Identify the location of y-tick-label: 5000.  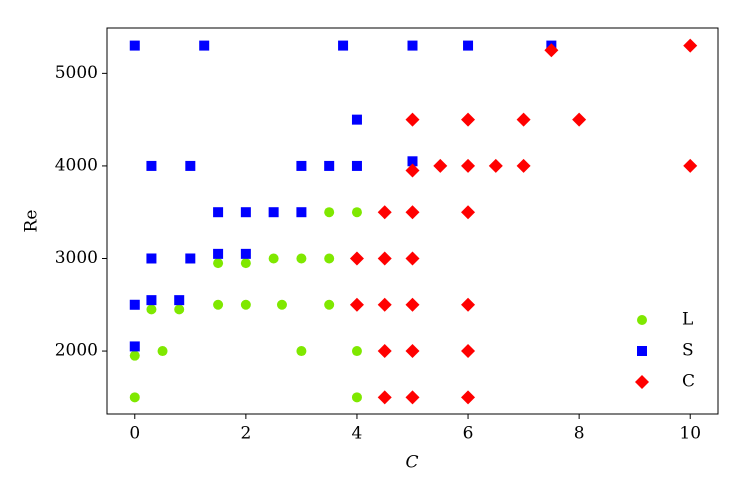
(76, 73).